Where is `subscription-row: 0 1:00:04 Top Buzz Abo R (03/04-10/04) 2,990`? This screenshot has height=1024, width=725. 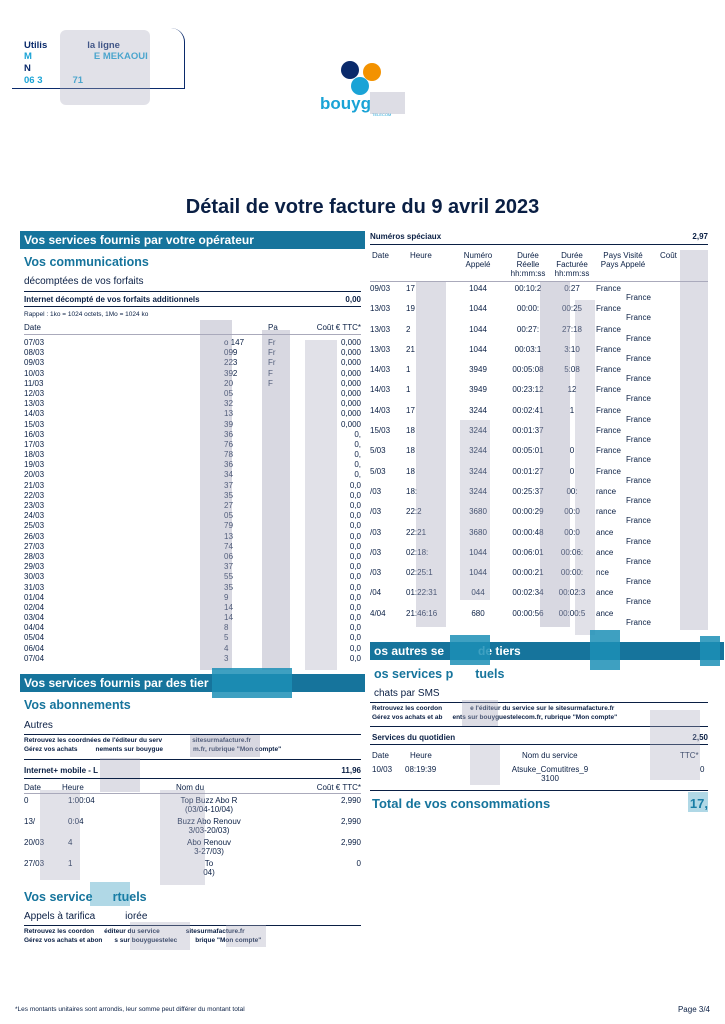
subscription-row: 0 1:00:04 Top Buzz Abo R (03/04-10/04) 2,990 is located at coordinates (192, 806).